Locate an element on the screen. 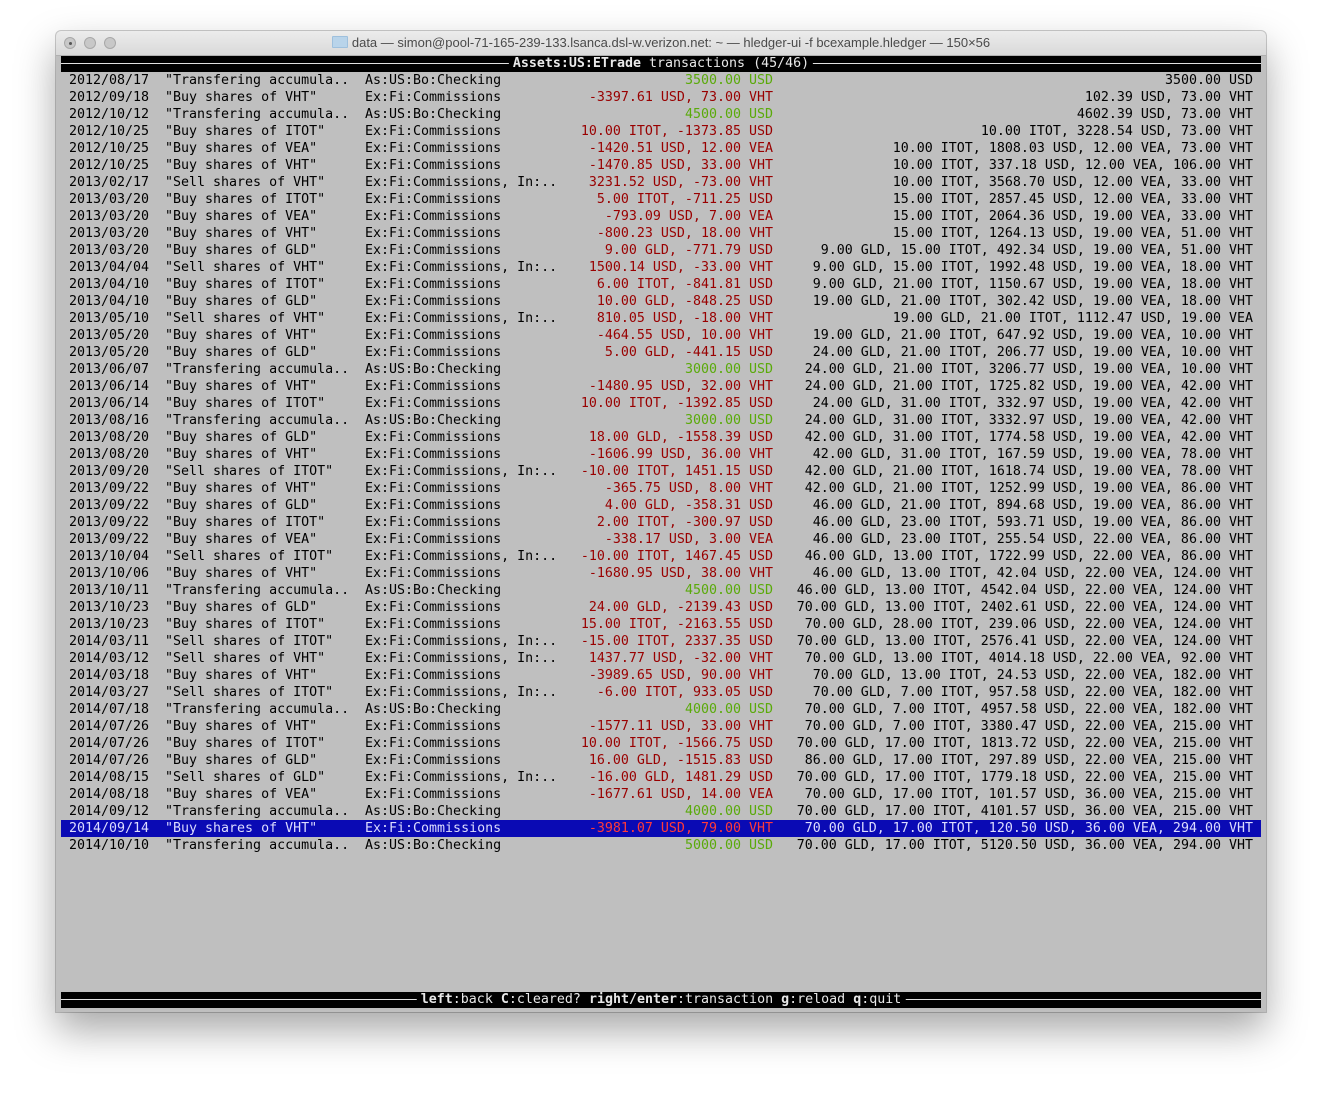 This screenshot has height=1093, width=1322. transaction-description: "Buy shares of ITOT" is located at coordinates (245, 624).